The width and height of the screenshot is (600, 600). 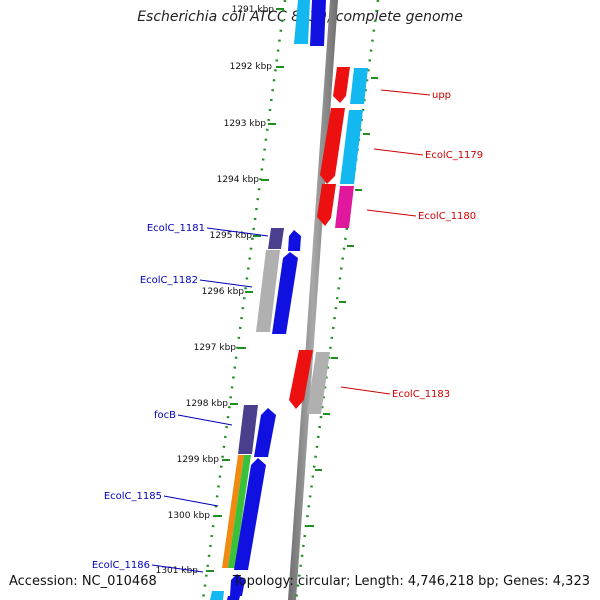 What do you see at coordinates (198, 460) in the screenshot?
I see `scale-label: 1299 kbp` at bounding box center [198, 460].